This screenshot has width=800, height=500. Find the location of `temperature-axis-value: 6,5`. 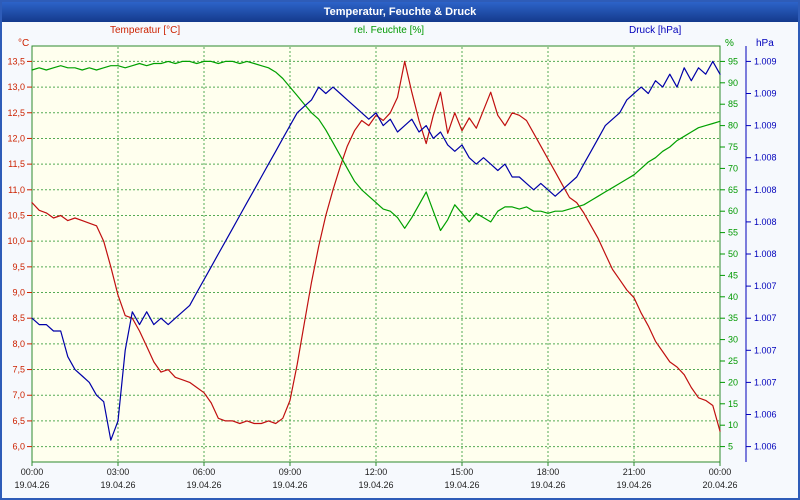

temperature-axis-value: 6,5 is located at coordinates (18, 421).